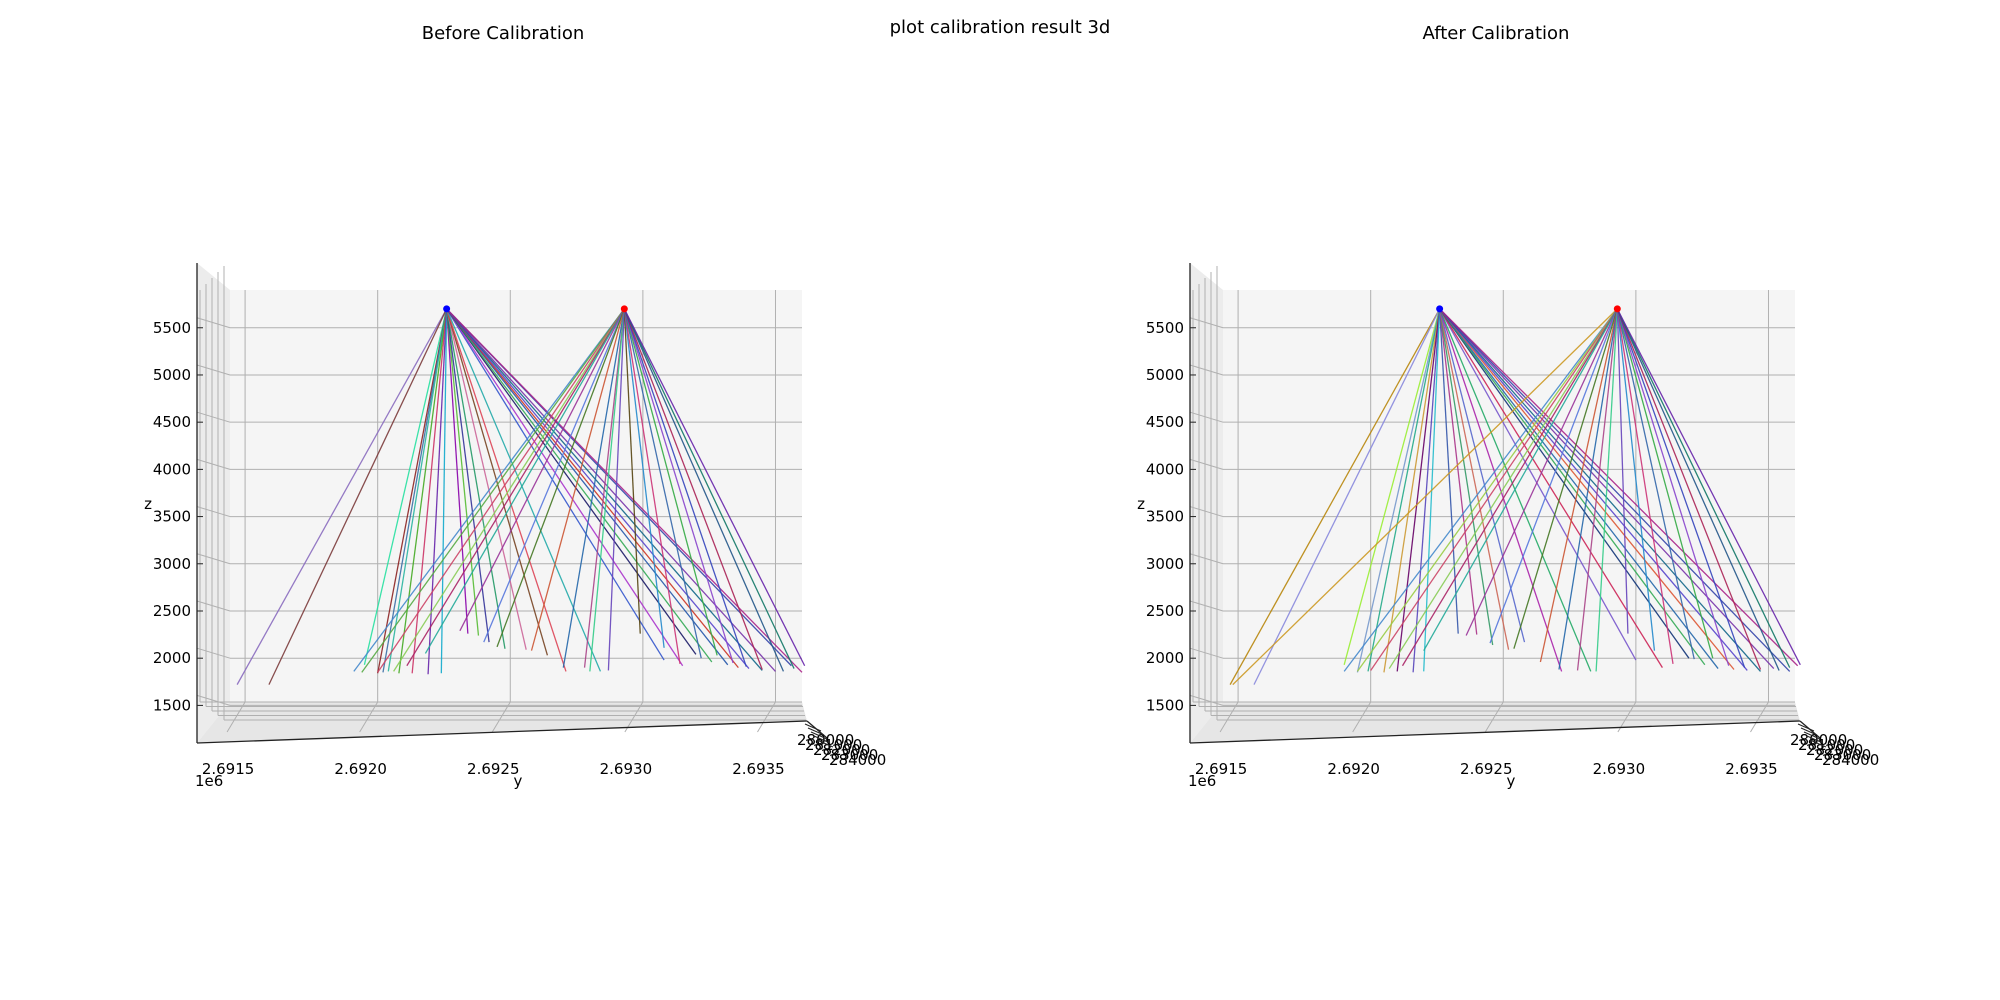 The height and width of the screenshot is (1000, 2000). I want to click on x-tick-label: 280000, so click(825, 740).